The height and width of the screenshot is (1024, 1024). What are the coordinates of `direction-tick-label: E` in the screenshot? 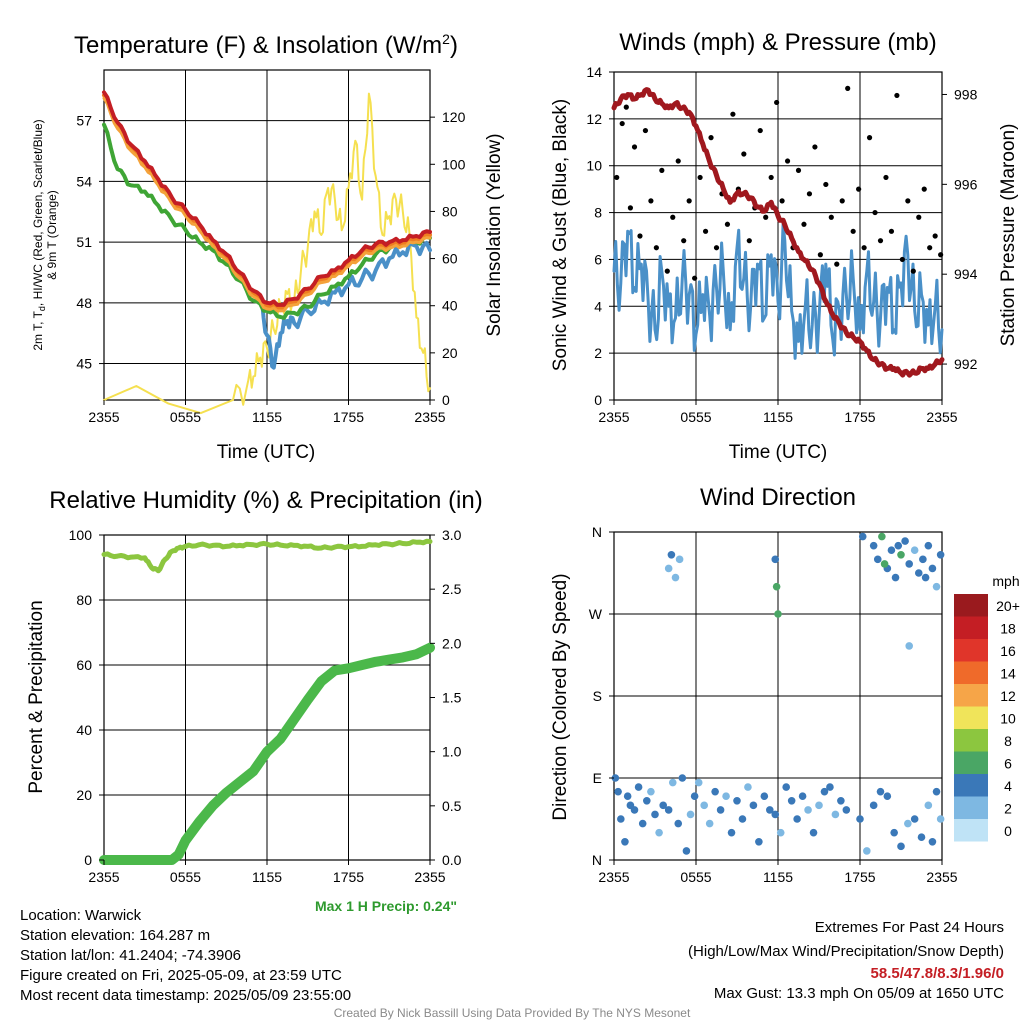 It's located at (597, 778).